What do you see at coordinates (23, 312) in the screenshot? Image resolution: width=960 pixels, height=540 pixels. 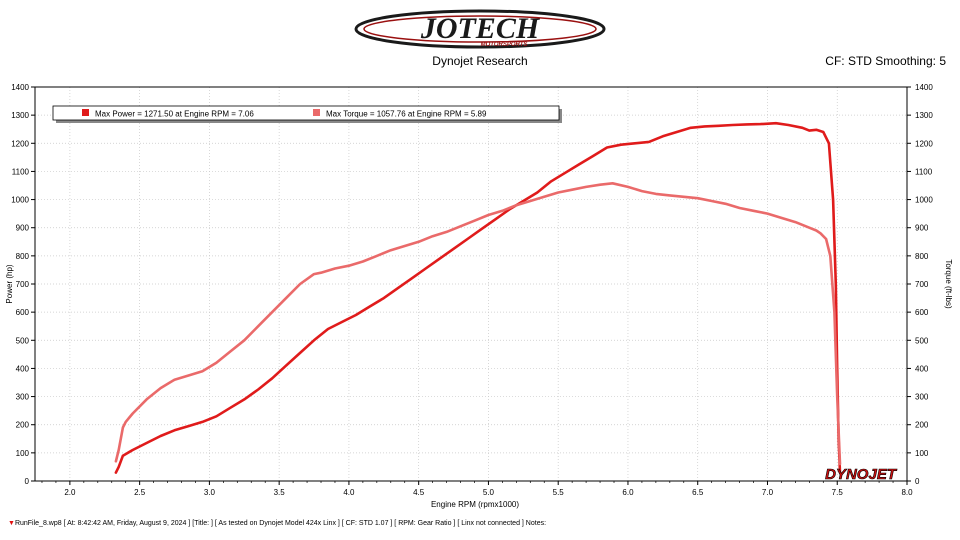 I see `y-tick-label-left: 600` at bounding box center [23, 312].